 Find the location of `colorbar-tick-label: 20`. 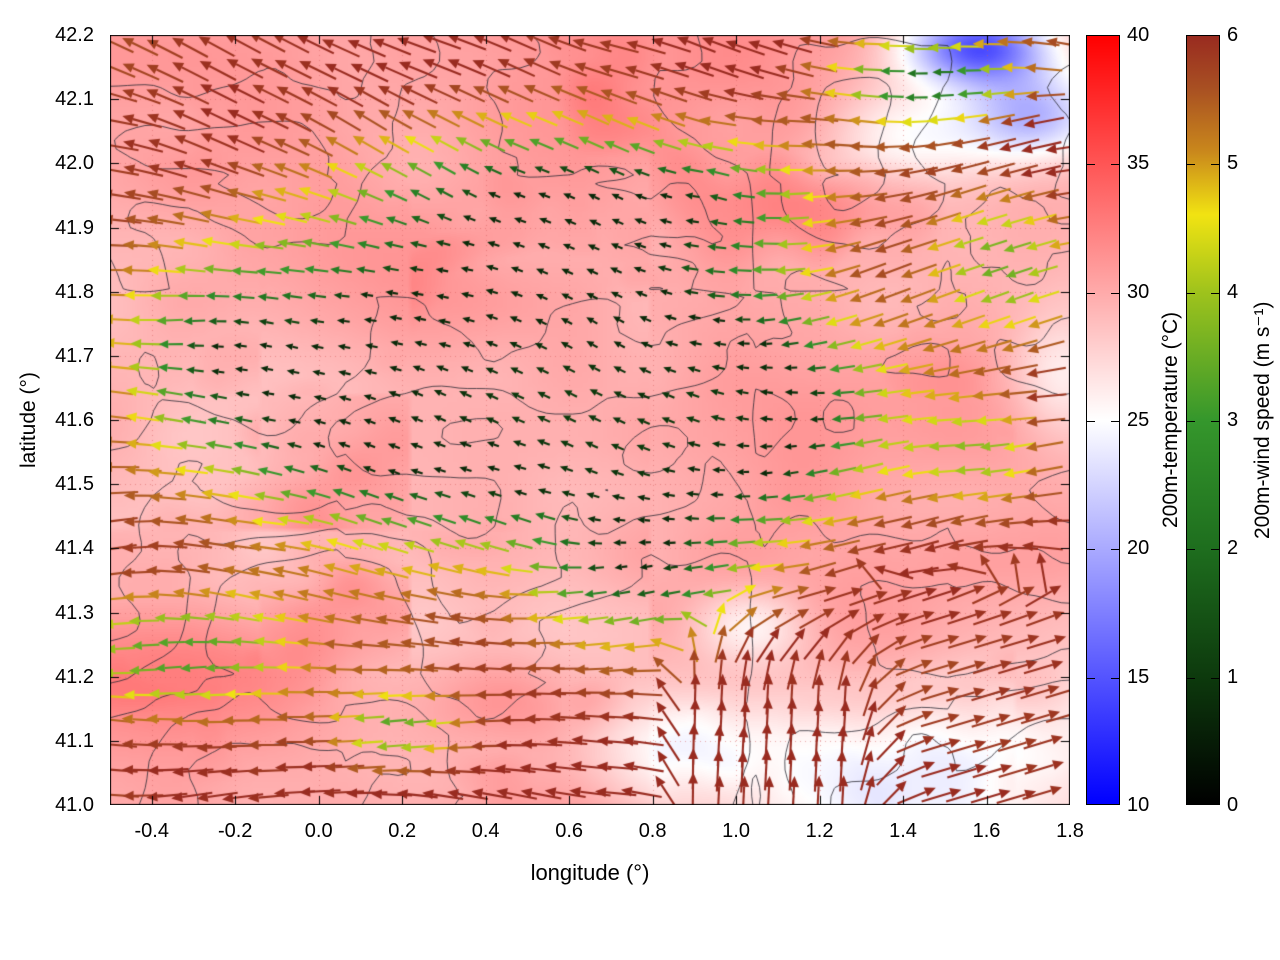

colorbar-tick-label: 20 is located at coordinates (1138, 548).